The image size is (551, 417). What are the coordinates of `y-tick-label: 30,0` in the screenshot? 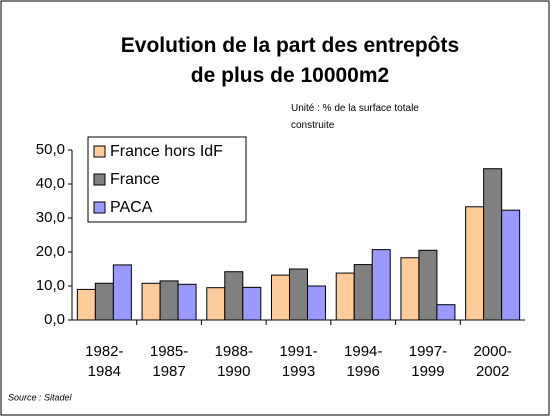 It's located at (50, 217).